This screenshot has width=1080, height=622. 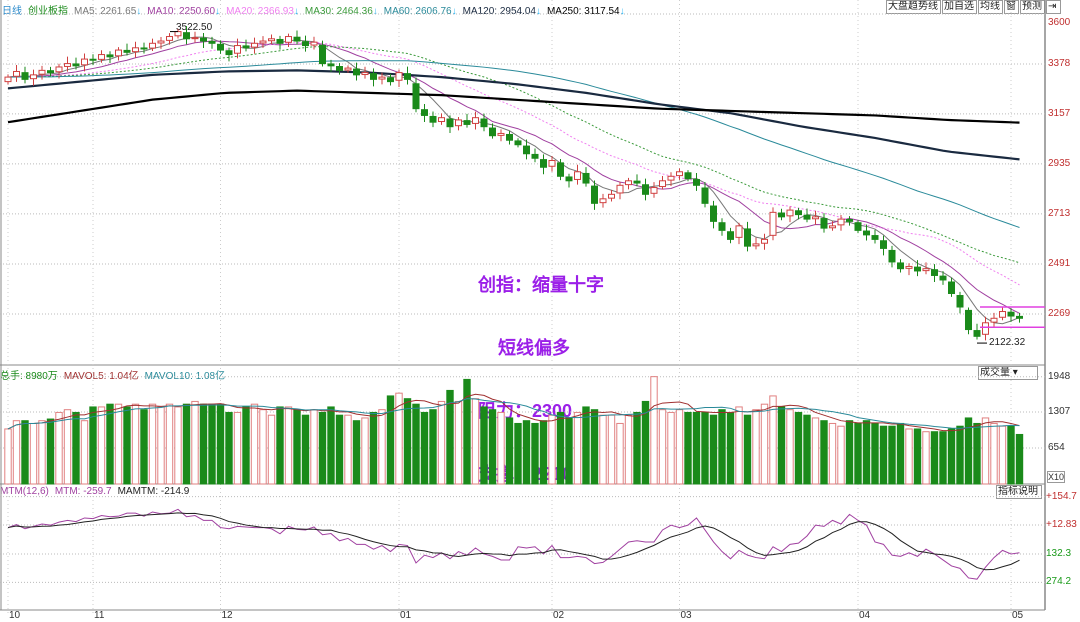 I want to click on price-tick-label: 3378, so click(x=1059, y=64).